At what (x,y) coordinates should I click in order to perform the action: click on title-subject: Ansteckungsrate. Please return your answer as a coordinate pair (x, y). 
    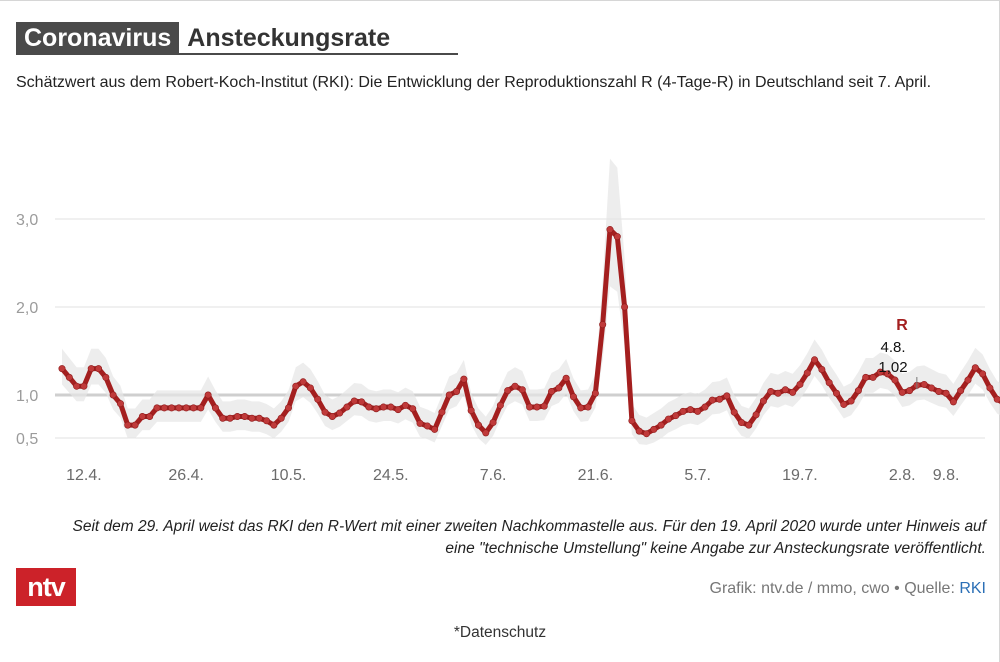
    Looking at the image, I should click on (289, 38).